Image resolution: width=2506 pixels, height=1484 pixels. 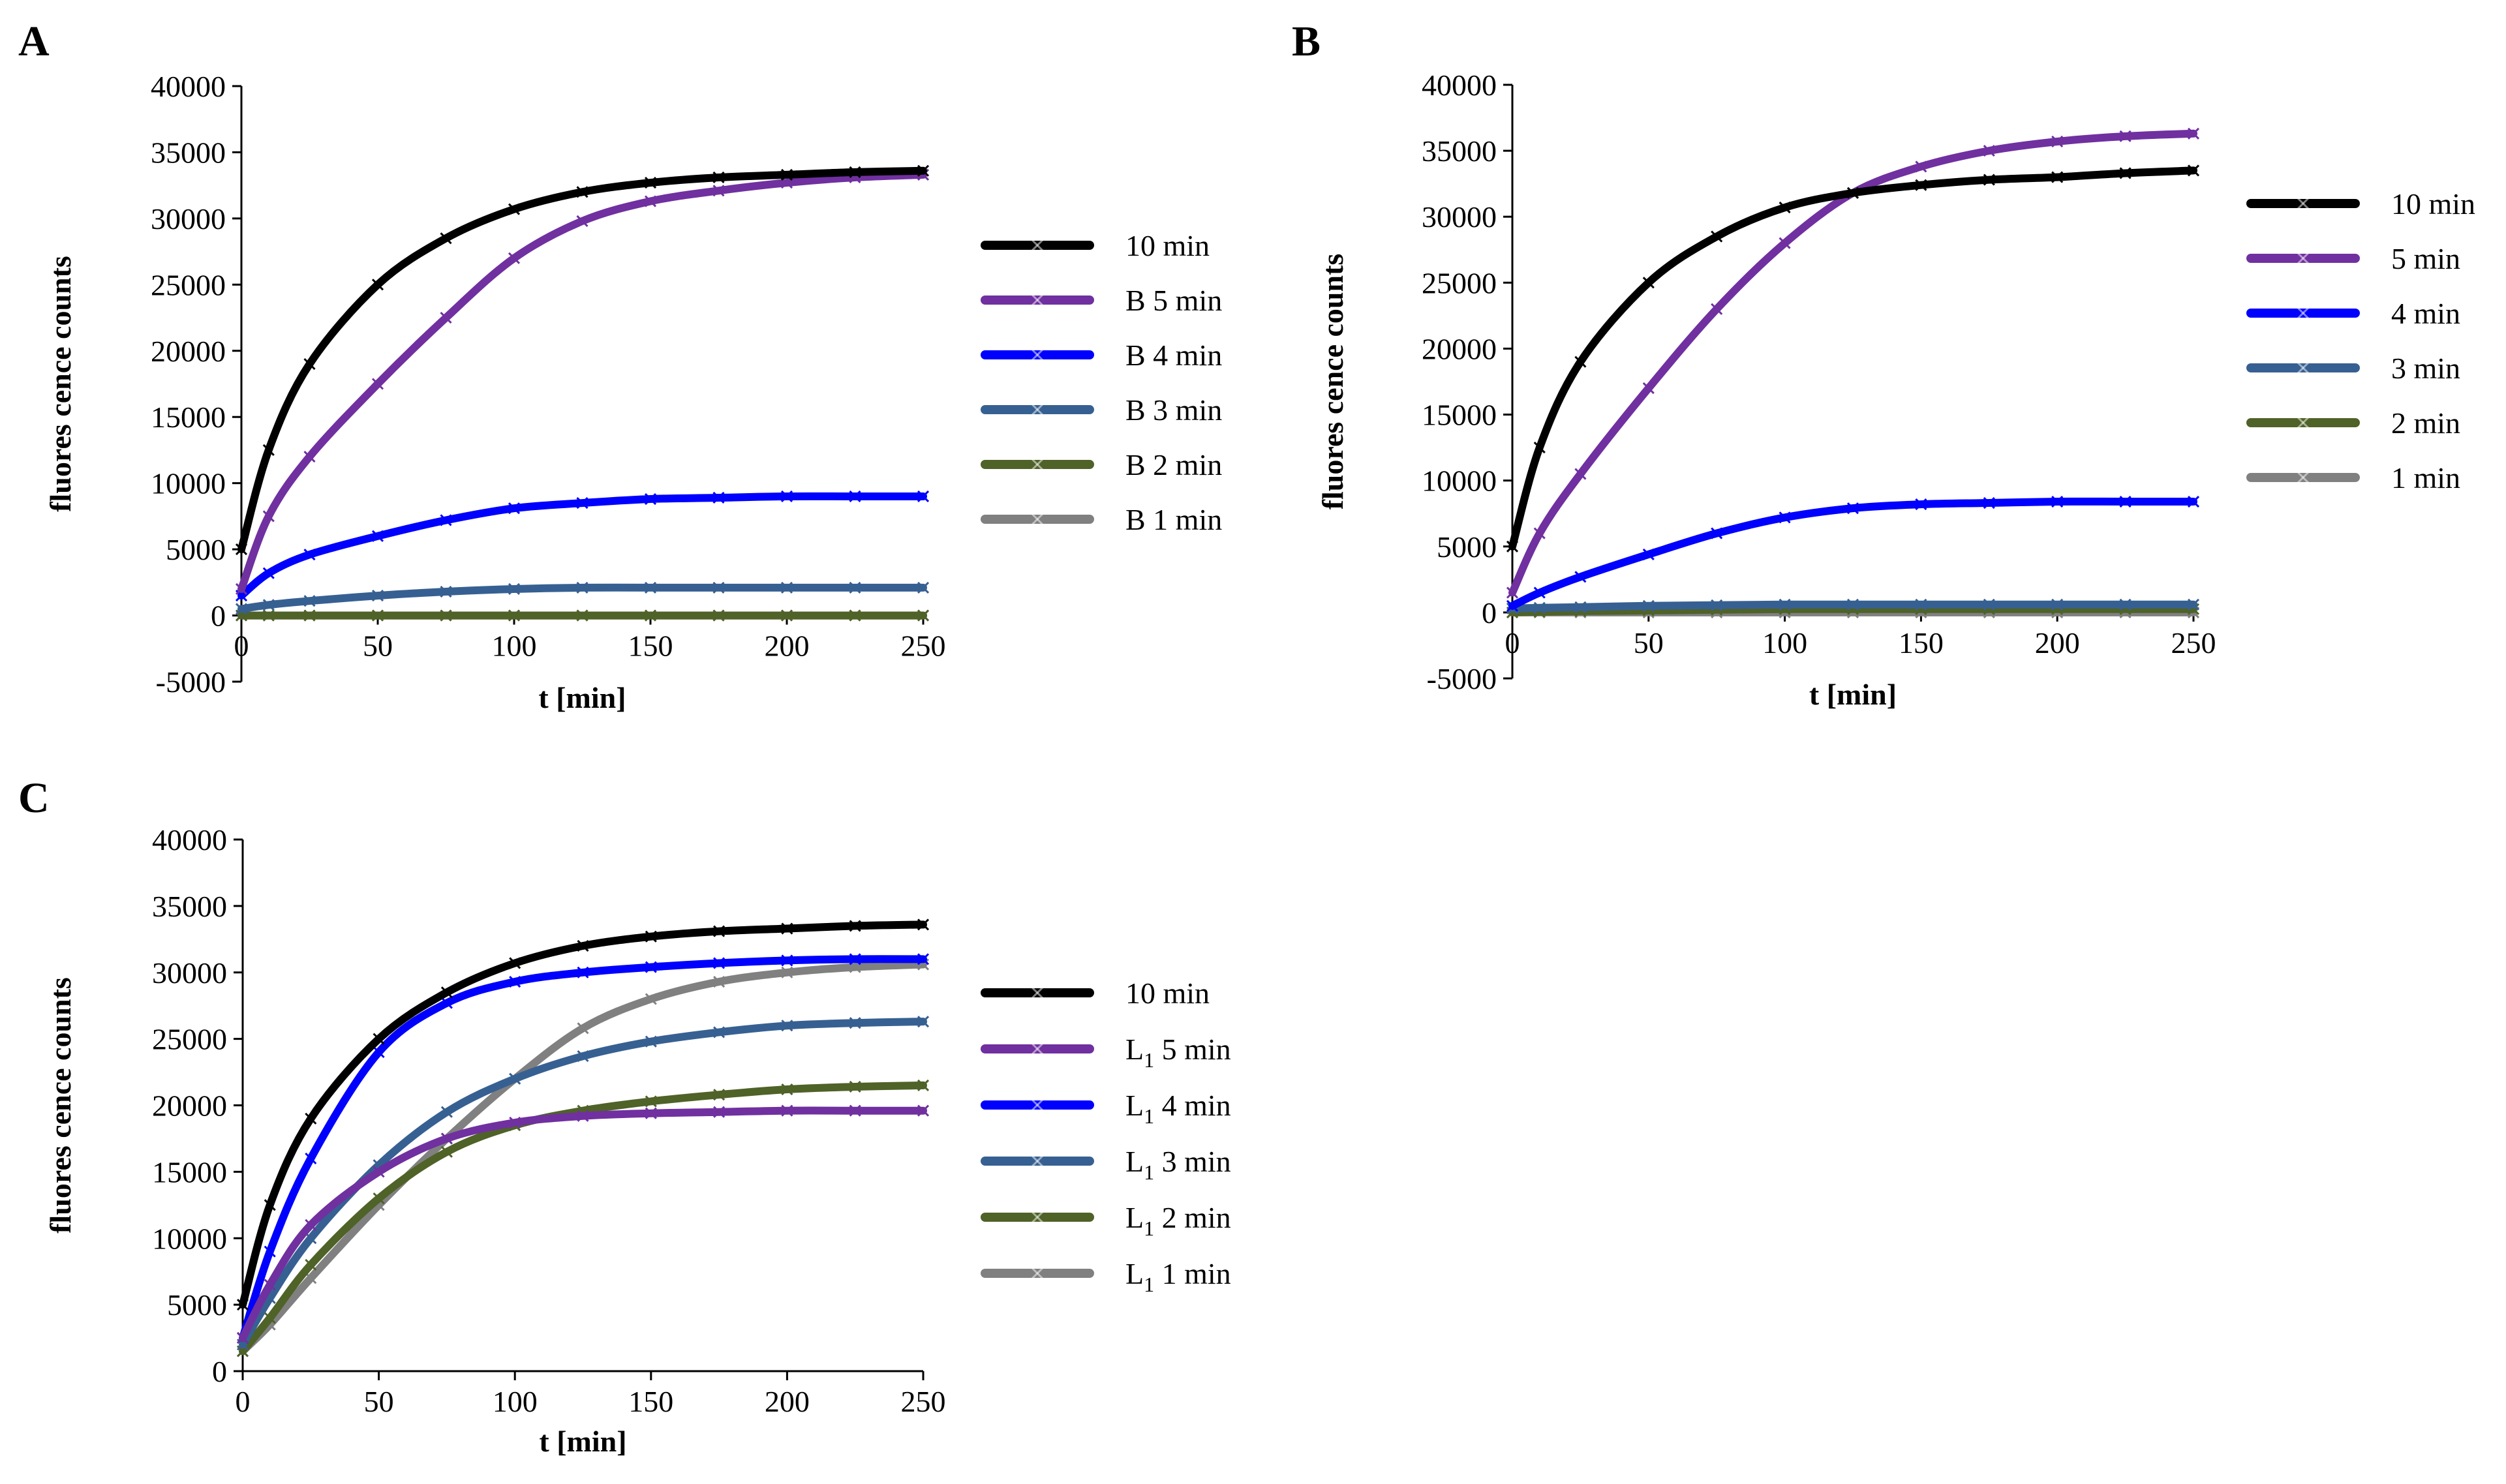 What do you see at coordinates (1921, 642) in the screenshot?
I see `x-tick-label: 150` at bounding box center [1921, 642].